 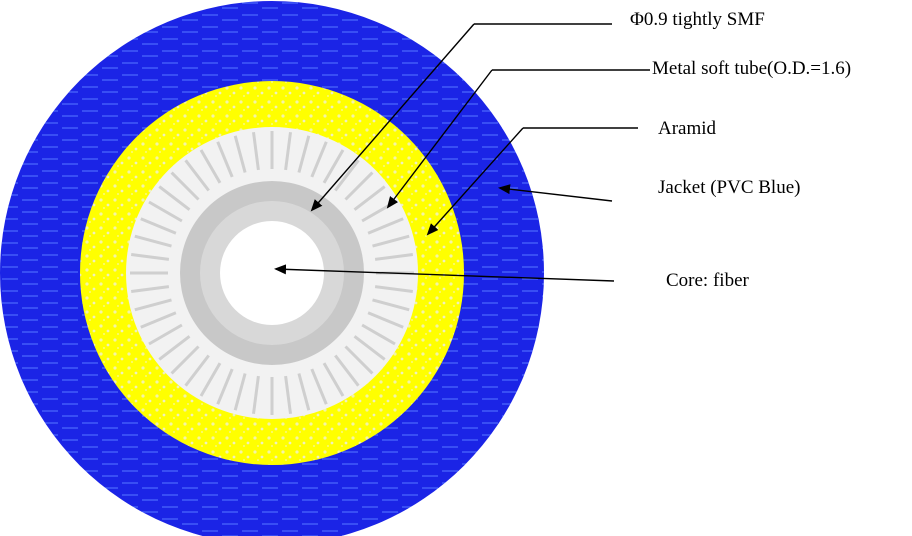 I want to click on leader-tube, so click(x=518, y=139).